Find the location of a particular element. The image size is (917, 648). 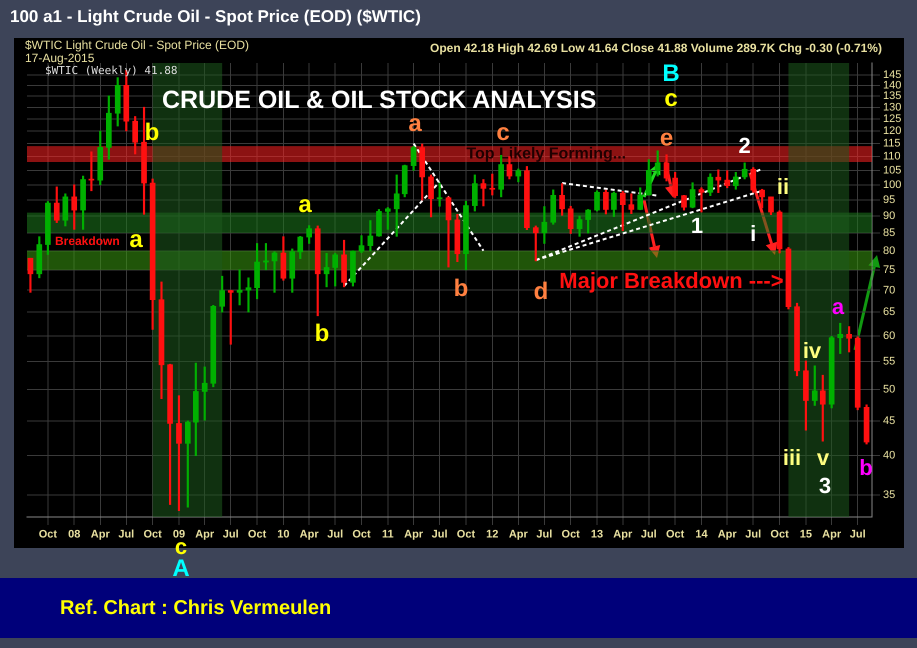

y-tick-label: 120 is located at coordinates (892, 130).